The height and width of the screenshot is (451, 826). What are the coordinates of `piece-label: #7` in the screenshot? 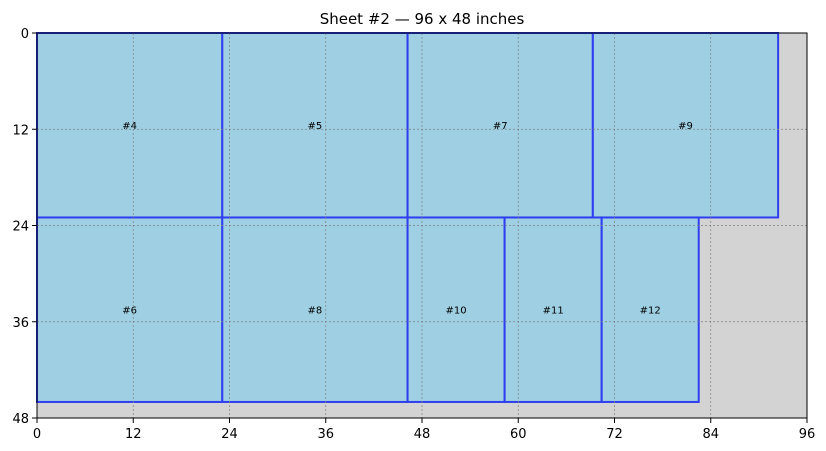 It's located at (500, 126).